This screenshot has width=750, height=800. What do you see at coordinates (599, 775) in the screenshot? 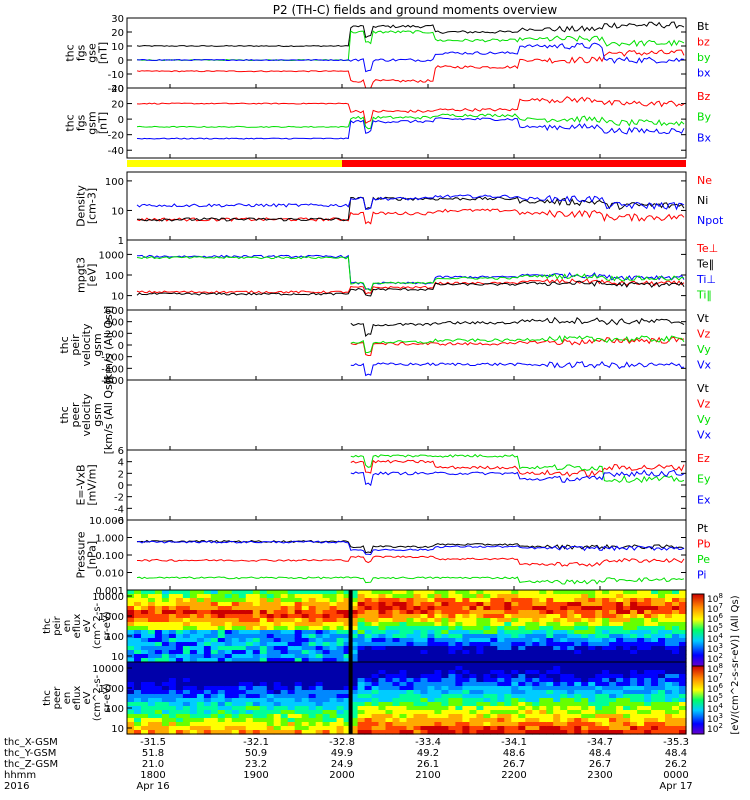
I see `bottom-row-value: 2300` at bounding box center [599, 775].